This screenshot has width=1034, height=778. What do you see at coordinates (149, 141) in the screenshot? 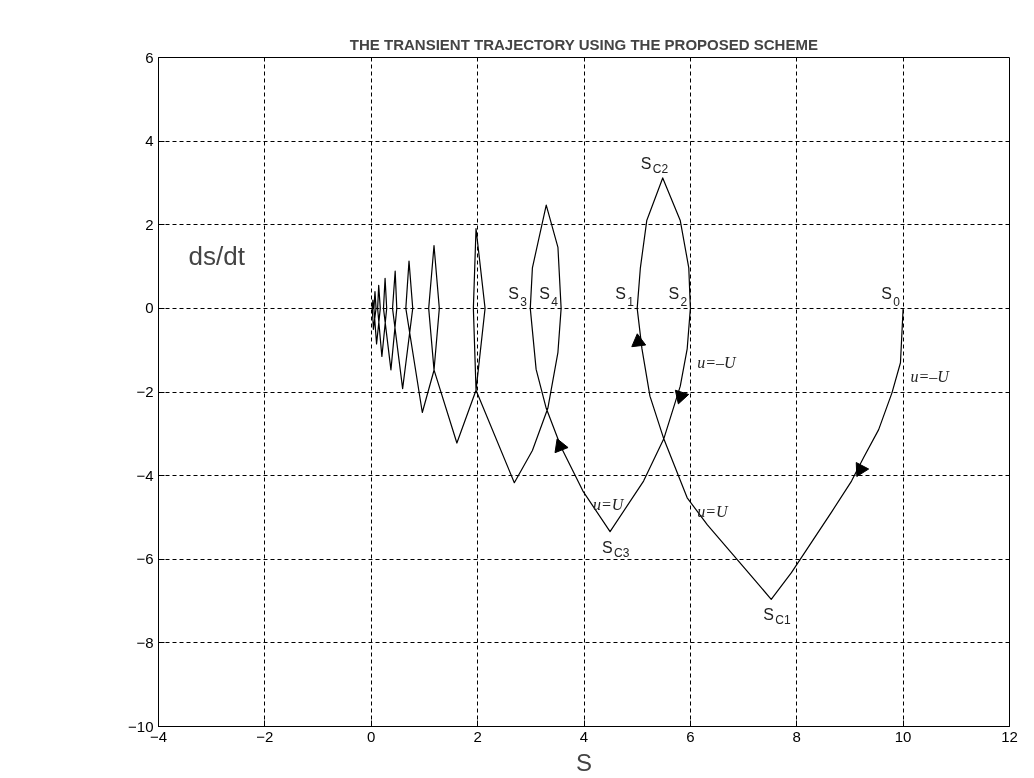
I see `y-tick-label: 4` at bounding box center [149, 141].